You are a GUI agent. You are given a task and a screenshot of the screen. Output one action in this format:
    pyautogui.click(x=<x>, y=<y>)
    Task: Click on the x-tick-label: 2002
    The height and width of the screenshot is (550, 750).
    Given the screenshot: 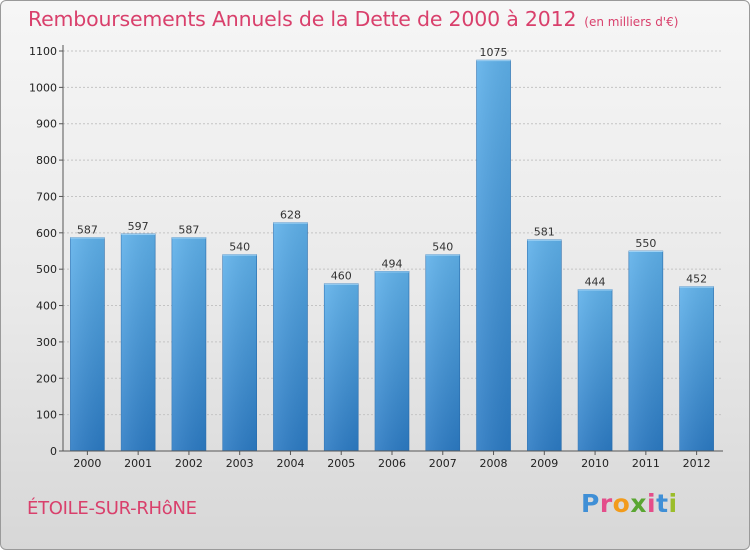 What is the action you would take?
    pyautogui.click(x=189, y=463)
    